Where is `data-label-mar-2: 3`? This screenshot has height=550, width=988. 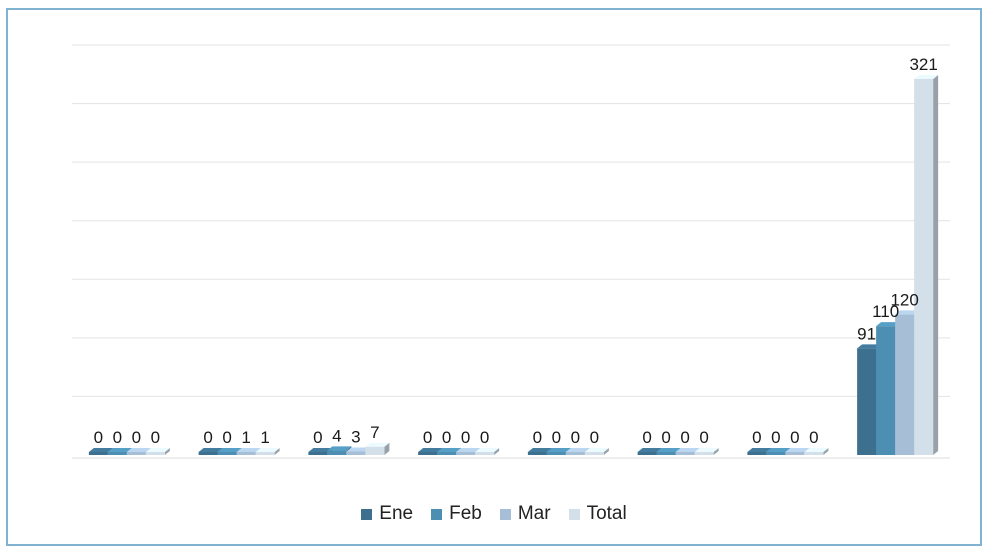 data-label-mar-2: 3 is located at coordinates (355, 436).